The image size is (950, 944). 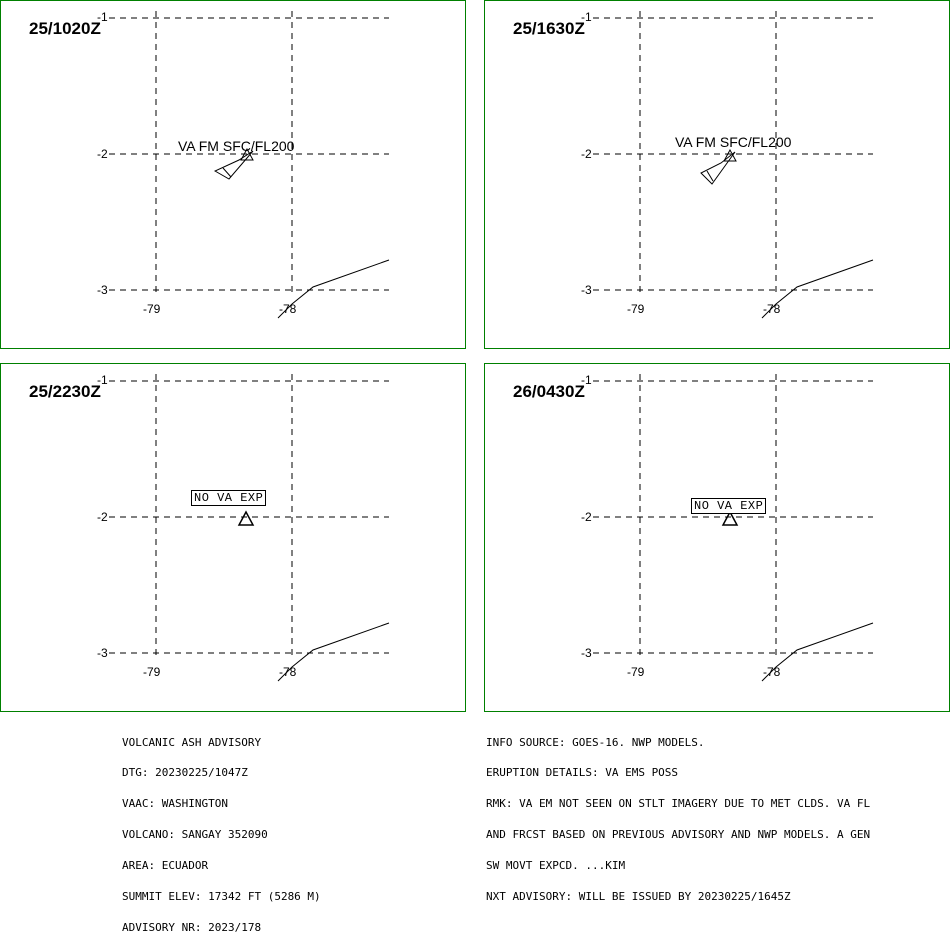 I want to click on panel-time: 26/0430Z, so click(x=549, y=391).